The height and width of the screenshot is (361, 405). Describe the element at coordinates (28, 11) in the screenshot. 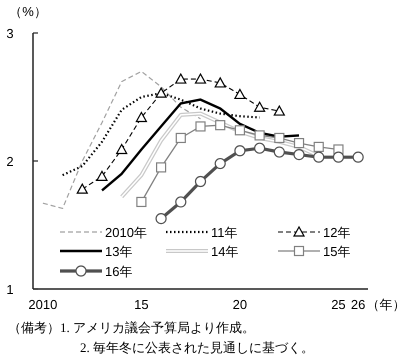

I see `y-axis-title: （%）` at that location.